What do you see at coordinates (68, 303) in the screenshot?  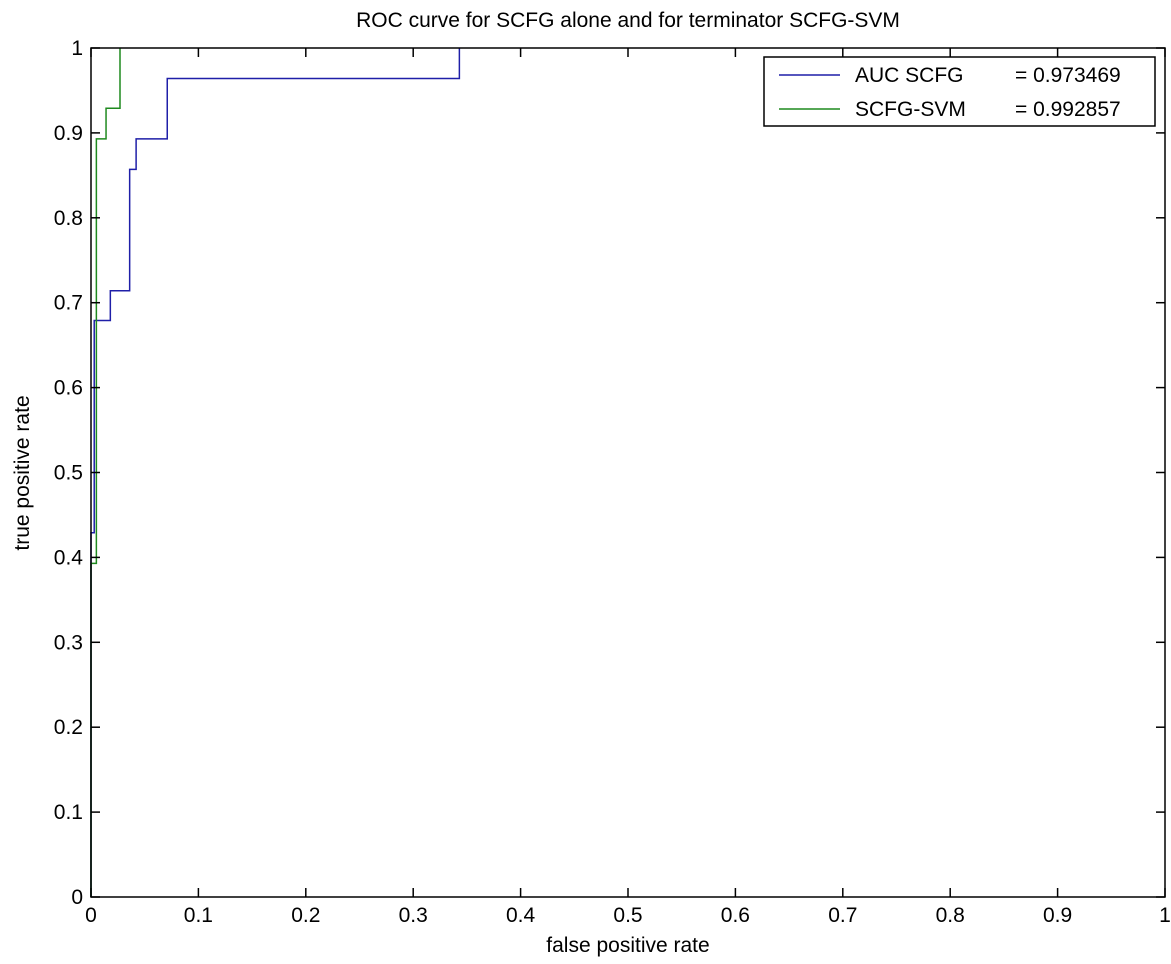 I see `y-tick-label: 0.7` at bounding box center [68, 303].